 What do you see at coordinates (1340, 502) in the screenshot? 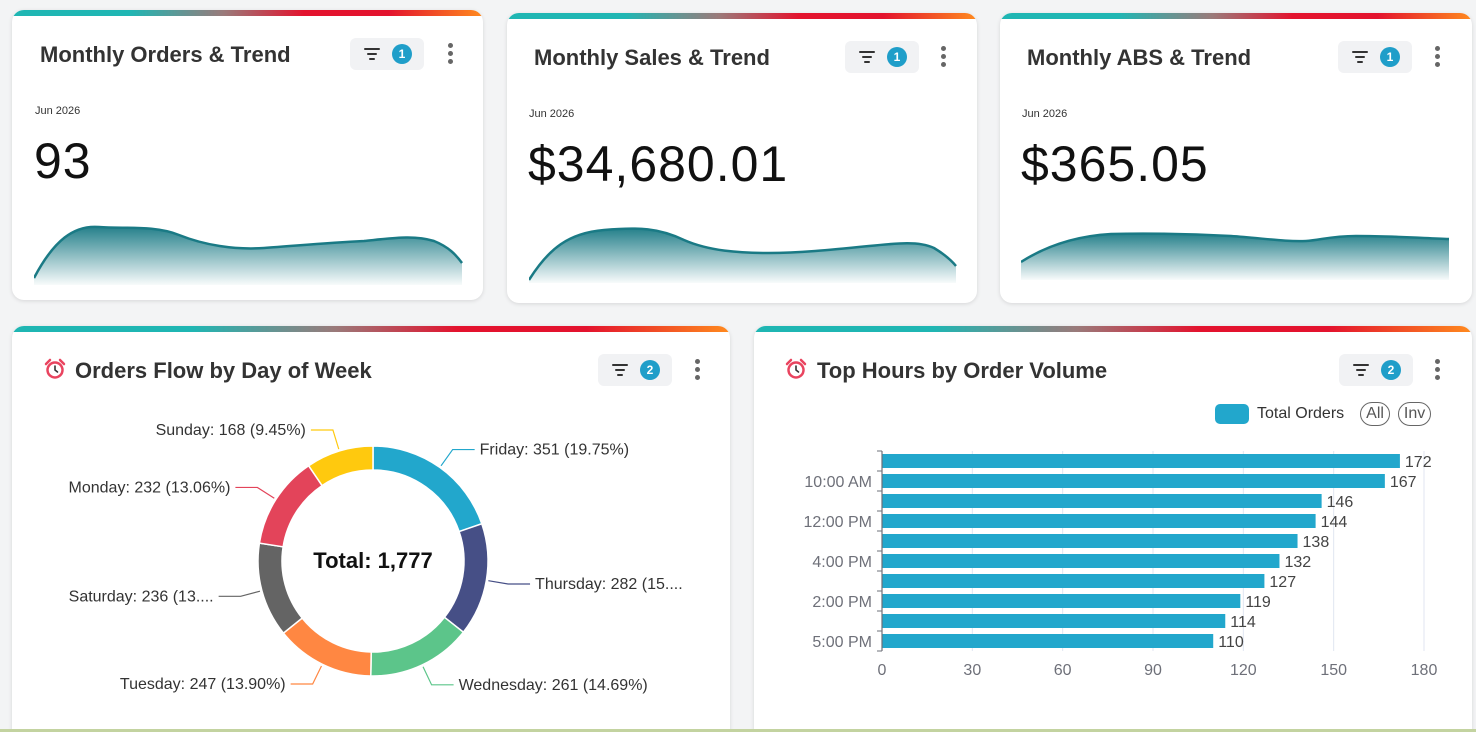
I see `bar-value-label: 146` at bounding box center [1340, 502].